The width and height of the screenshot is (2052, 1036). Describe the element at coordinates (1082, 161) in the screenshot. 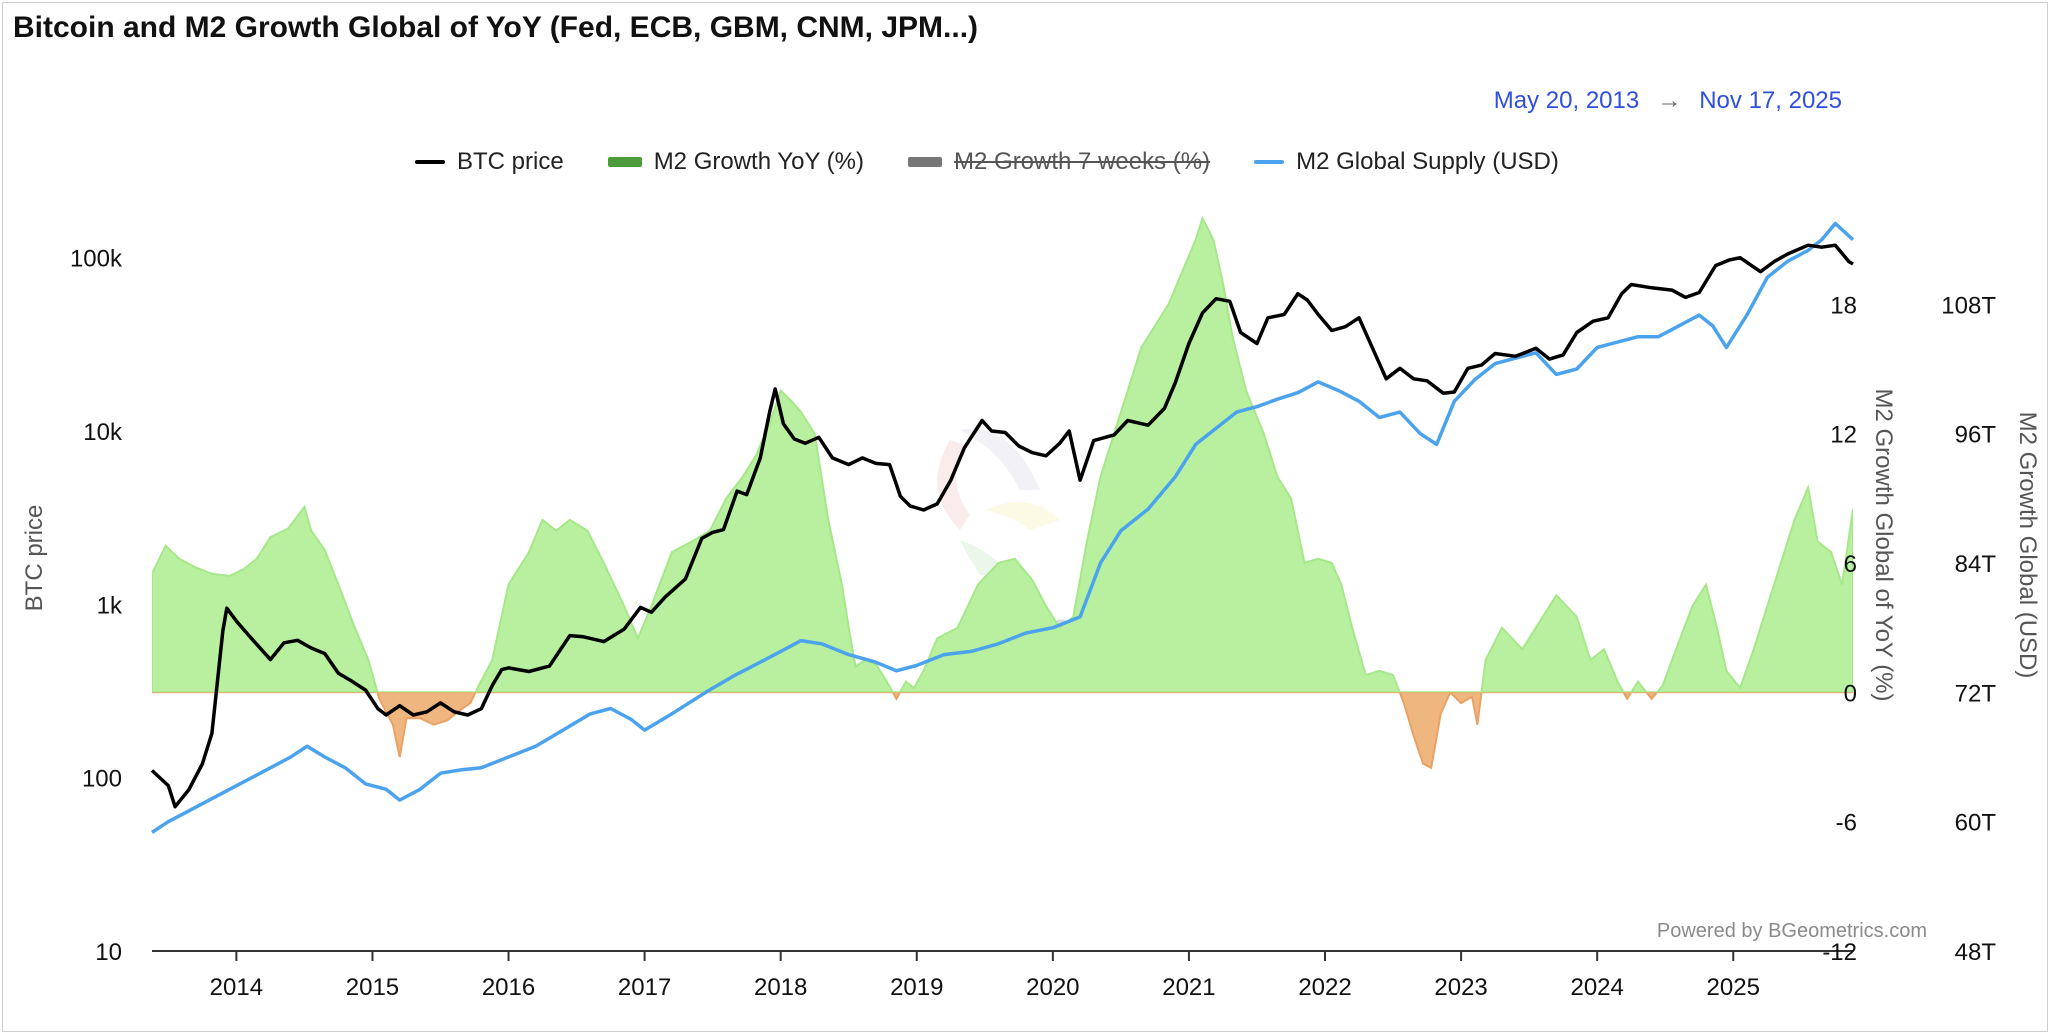

I see `legend-label: M2 Growth 7 weeks (%)` at that location.